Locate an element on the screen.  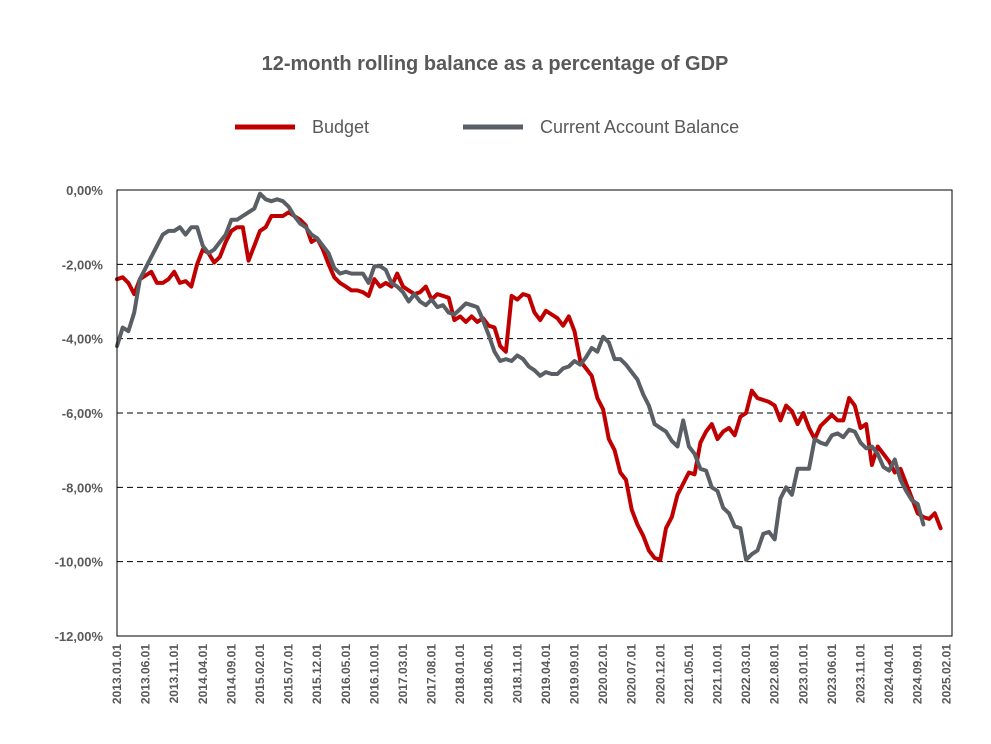
x-tick-label: 2013.01.01 is located at coordinates (117, 674).